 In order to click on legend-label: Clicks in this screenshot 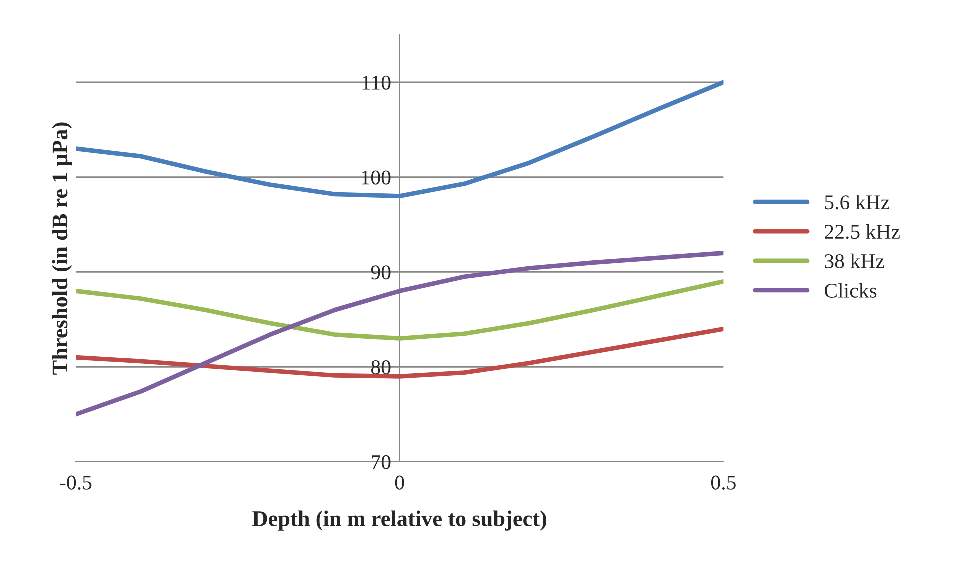, I will do `click(851, 290)`.